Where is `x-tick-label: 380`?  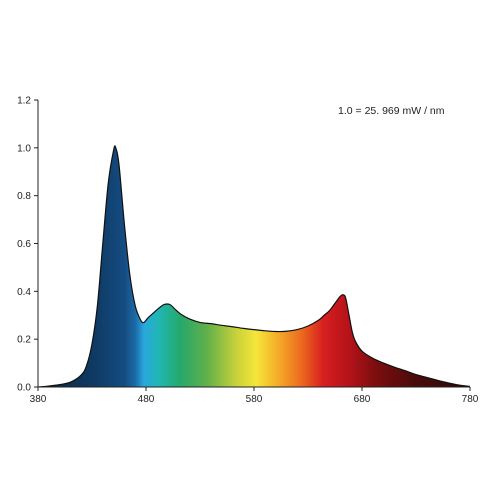
x-tick-label: 380 is located at coordinates (38, 399).